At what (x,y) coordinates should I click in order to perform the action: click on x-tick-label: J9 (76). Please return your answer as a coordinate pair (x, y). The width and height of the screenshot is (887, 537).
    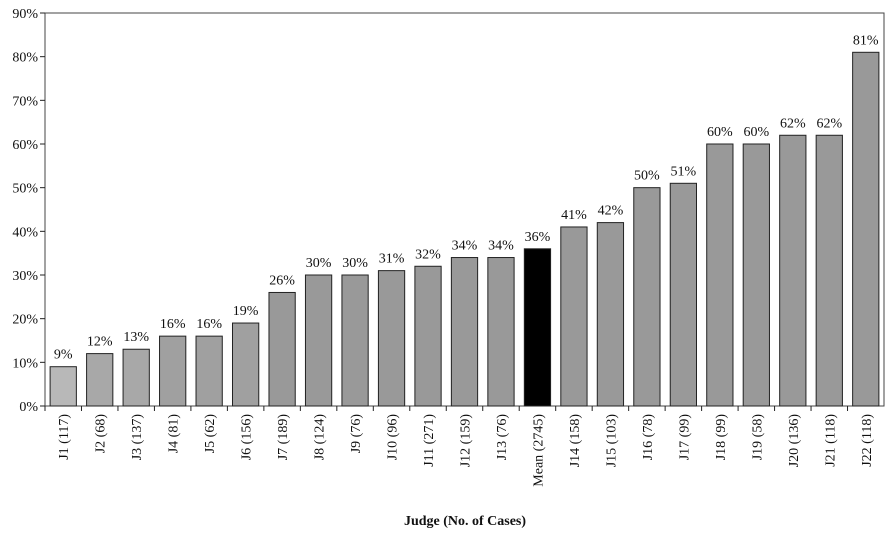
    Looking at the image, I should click on (356, 434).